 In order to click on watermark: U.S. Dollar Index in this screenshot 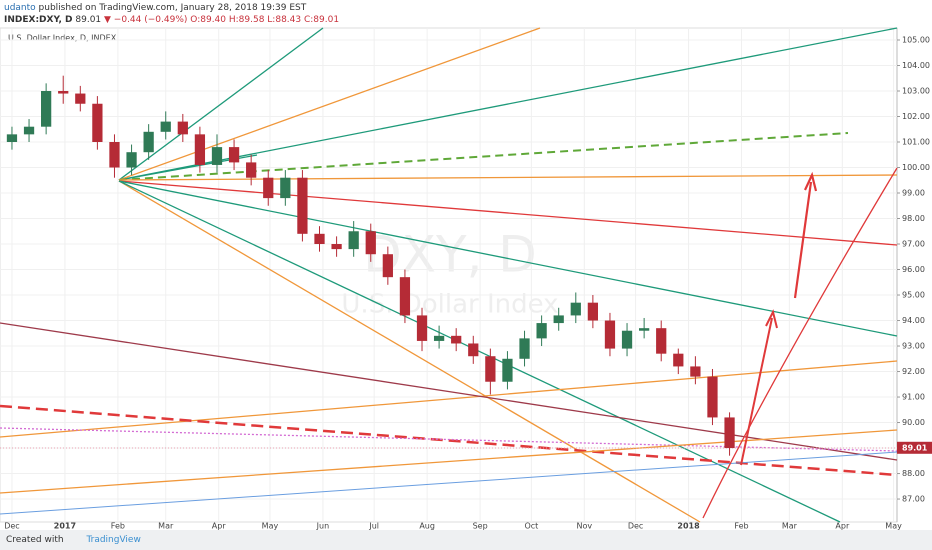, I will do `click(449, 305)`.